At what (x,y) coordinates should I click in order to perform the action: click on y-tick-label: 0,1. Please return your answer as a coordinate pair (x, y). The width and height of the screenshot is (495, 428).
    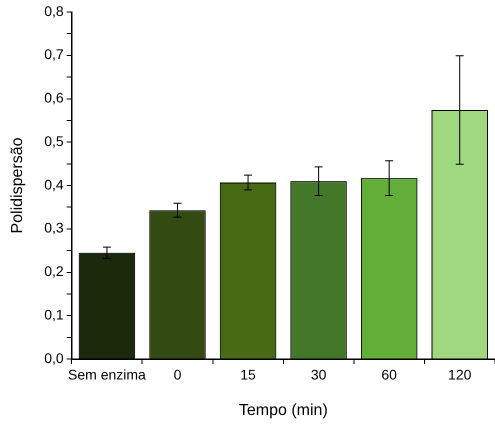
    Looking at the image, I should click on (54, 314).